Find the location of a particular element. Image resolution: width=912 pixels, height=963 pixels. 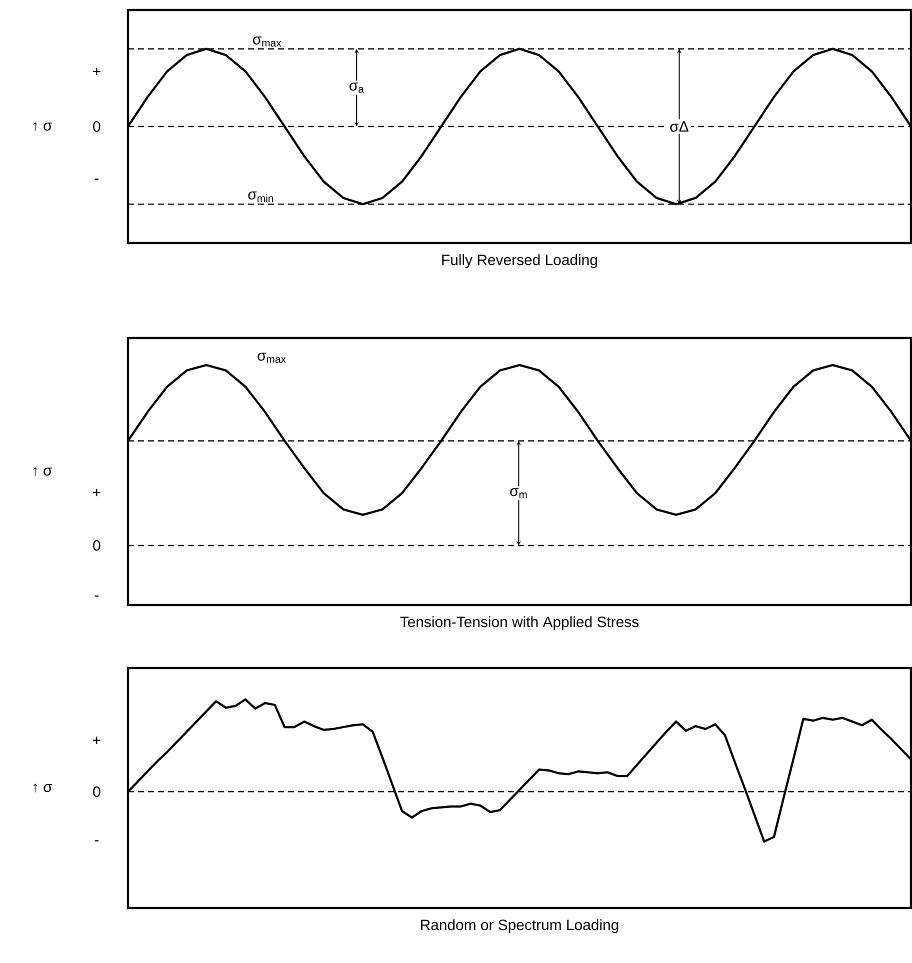

annotation: σ$_{a}$ is located at coordinates (356, 87).